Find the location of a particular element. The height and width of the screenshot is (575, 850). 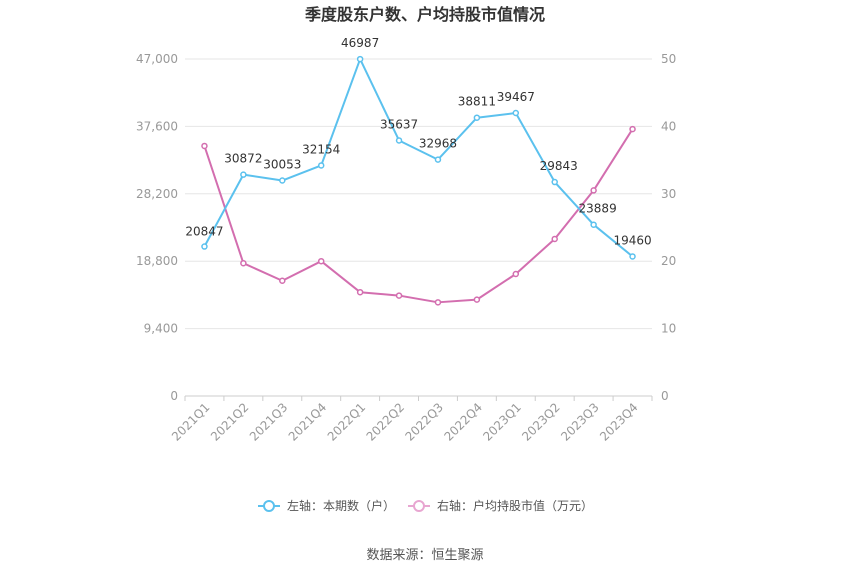

right-tick-label: 0 is located at coordinates (665, 396).